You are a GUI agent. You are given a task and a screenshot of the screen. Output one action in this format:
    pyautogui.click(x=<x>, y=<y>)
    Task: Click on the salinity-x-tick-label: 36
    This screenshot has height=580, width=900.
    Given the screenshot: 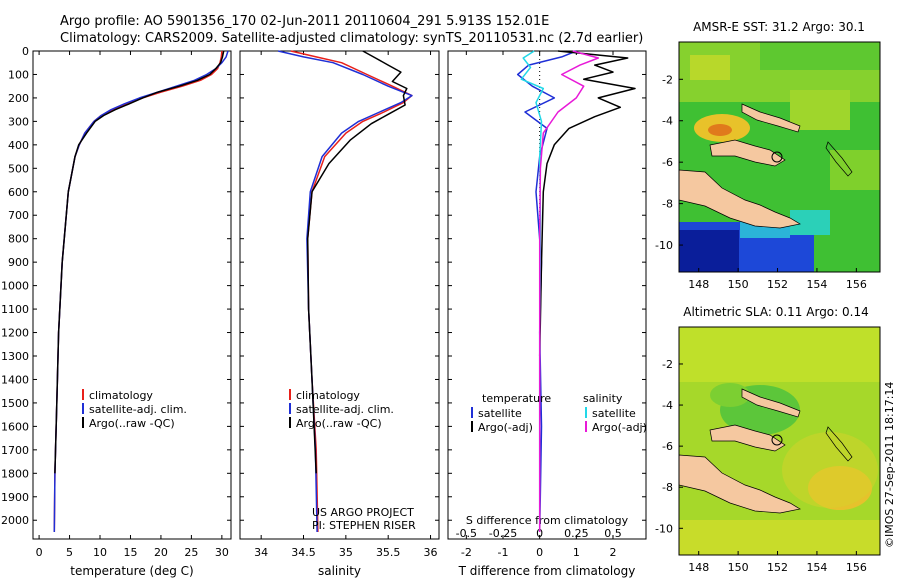 What is the action you would take?
    pyautogui.click(x=431, y=552)
    